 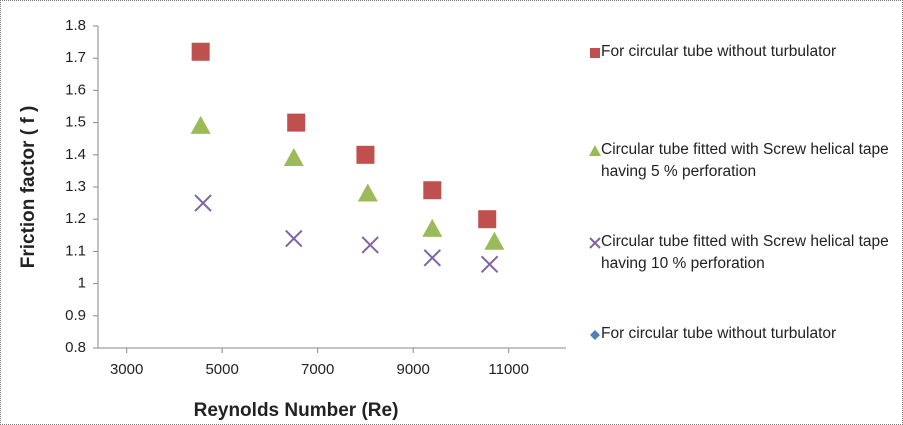 What do you see at coordinates (75, 347) in the screenshot?
I see `y-tick-label: 0.8` at bounding box center [75, 347].